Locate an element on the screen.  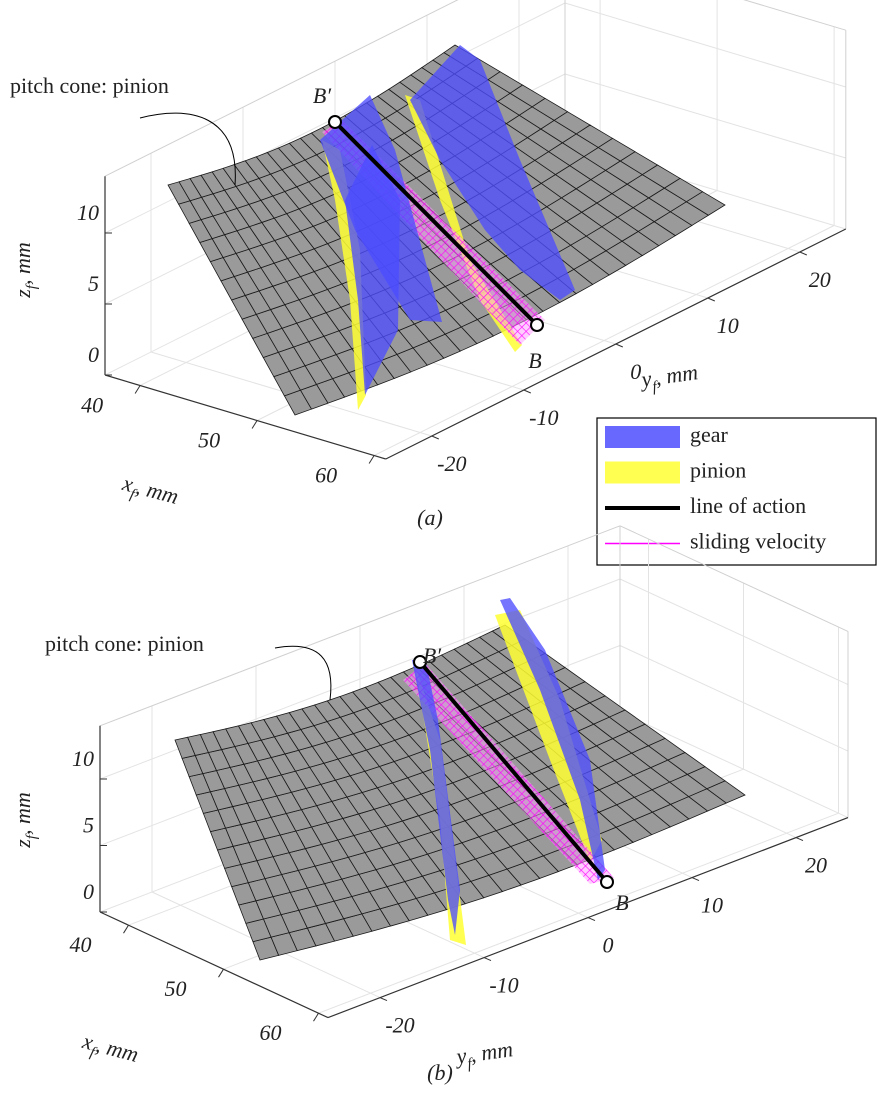
legend-label: sliding velocity is located at coordinates (758, 541).